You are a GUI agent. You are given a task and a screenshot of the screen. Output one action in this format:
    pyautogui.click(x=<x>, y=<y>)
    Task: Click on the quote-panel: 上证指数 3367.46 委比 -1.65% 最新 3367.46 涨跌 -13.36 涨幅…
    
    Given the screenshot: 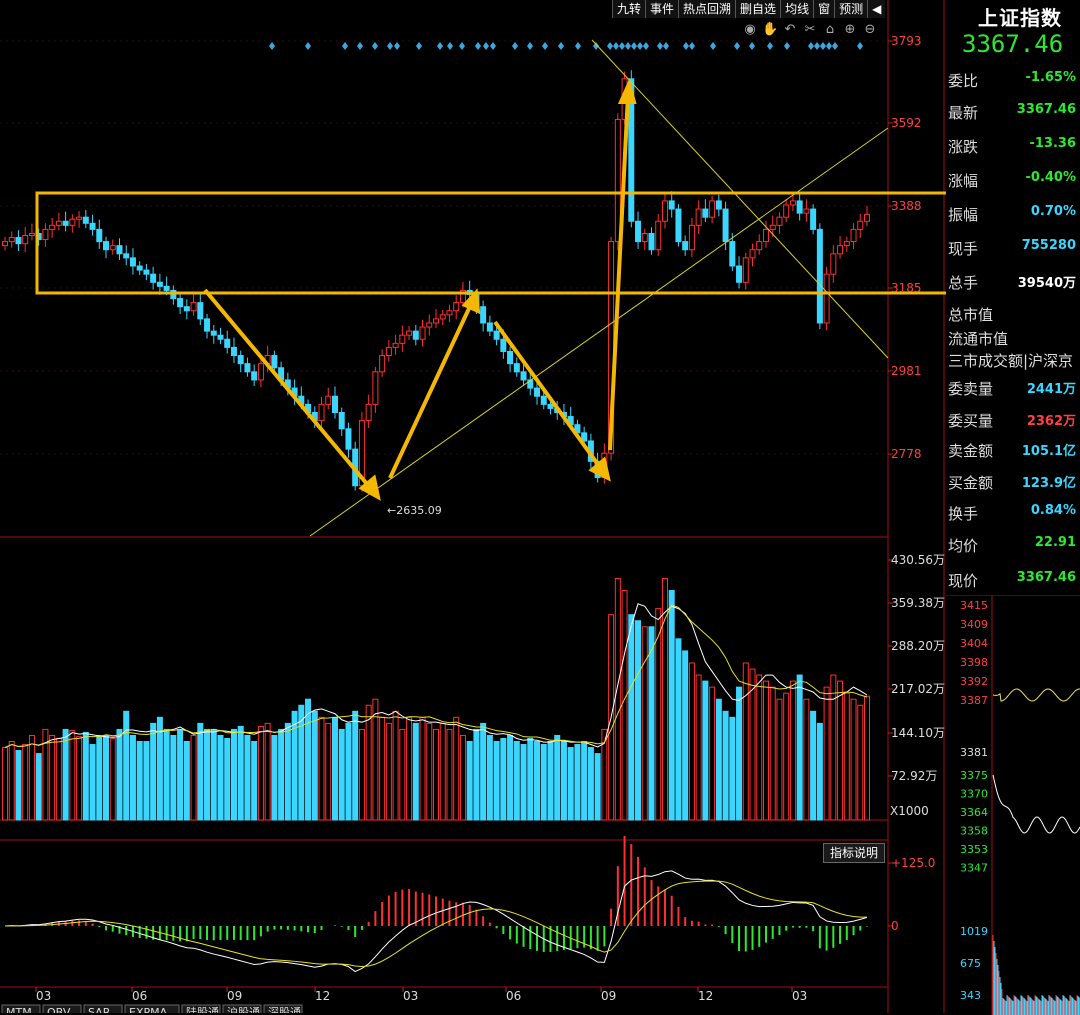 What is the action you would take?
    pyautogui.click(x=1013, y=507)
    